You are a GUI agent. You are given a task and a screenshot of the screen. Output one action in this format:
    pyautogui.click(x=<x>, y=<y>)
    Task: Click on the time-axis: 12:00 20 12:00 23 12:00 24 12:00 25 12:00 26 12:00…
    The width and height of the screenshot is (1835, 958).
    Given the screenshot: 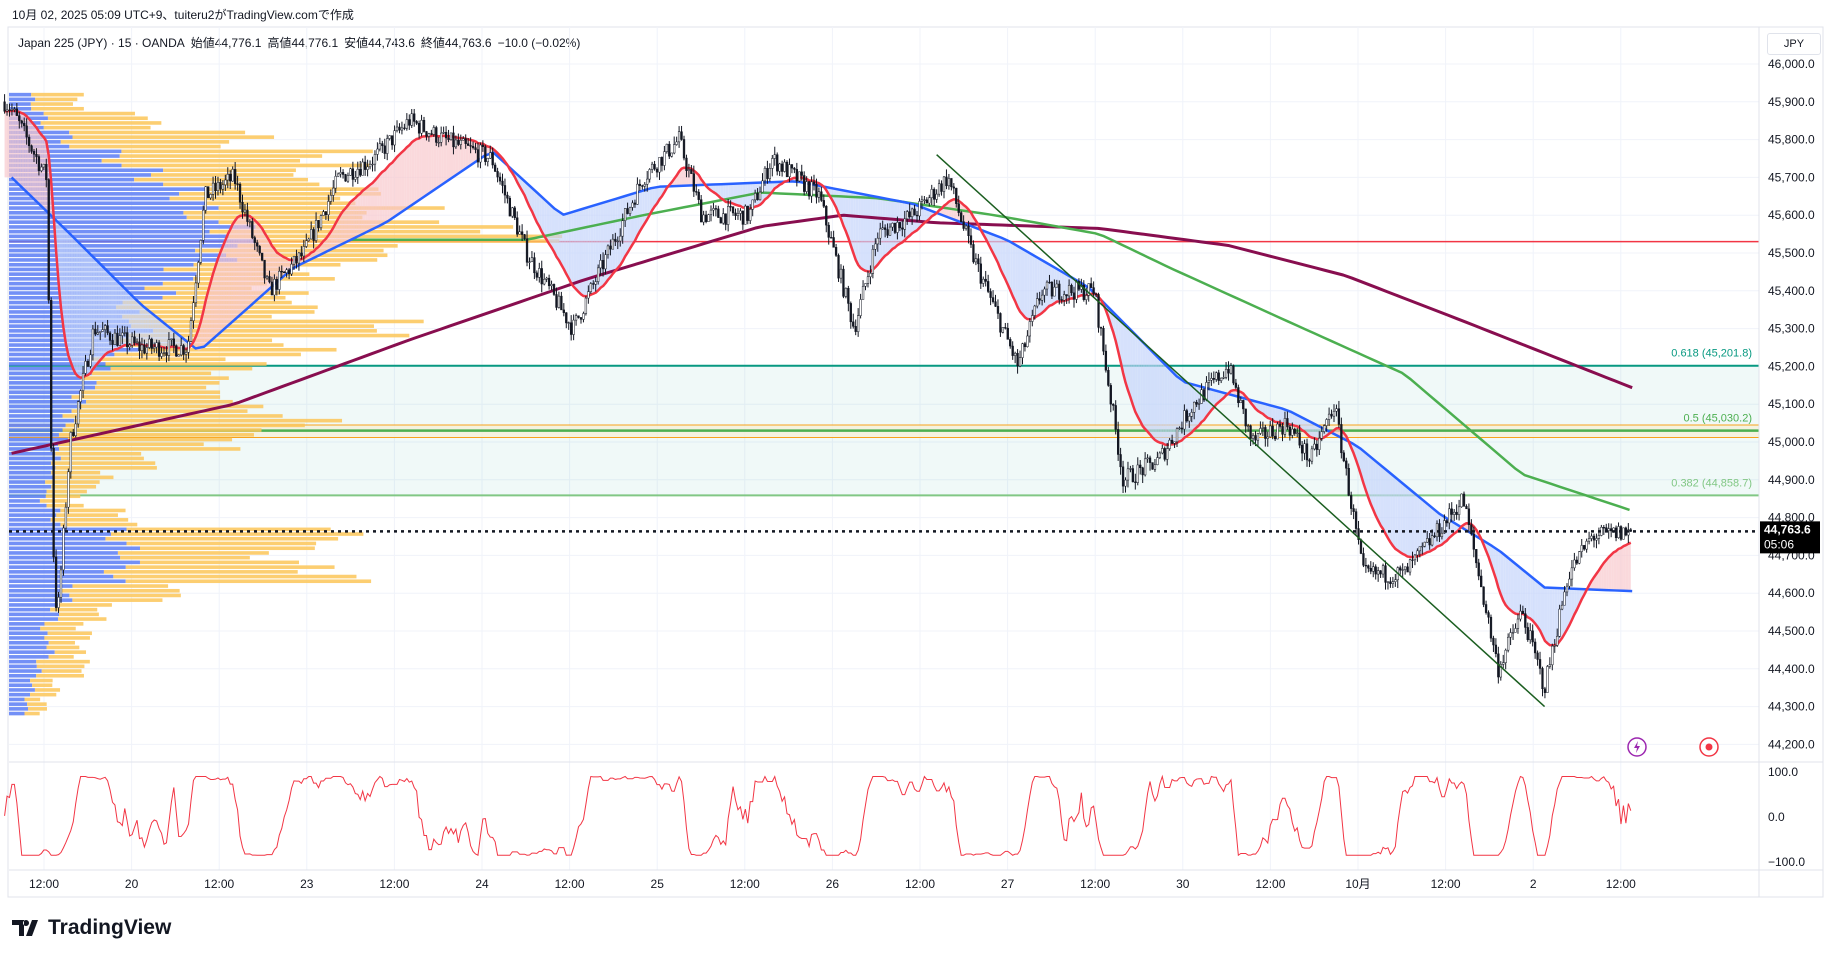 What is the action you would take?
    pyautogui.click(x=832, y=884)
    